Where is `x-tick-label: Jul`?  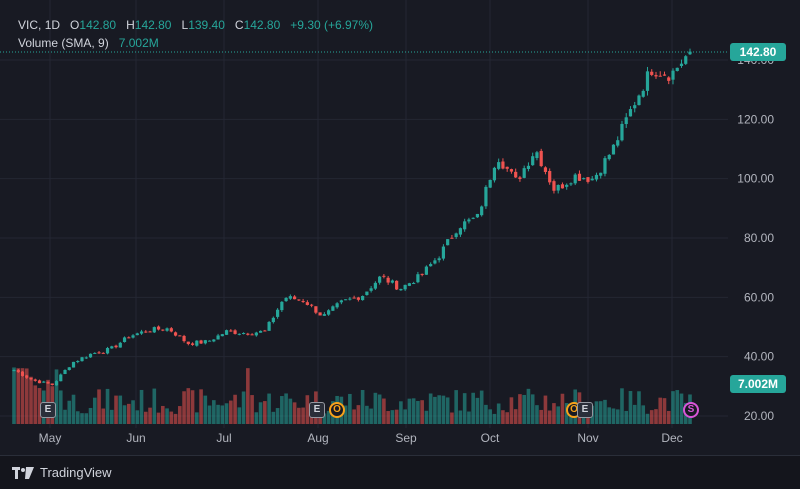 x-tick-label: Jul is located at coordinates (223, 438).